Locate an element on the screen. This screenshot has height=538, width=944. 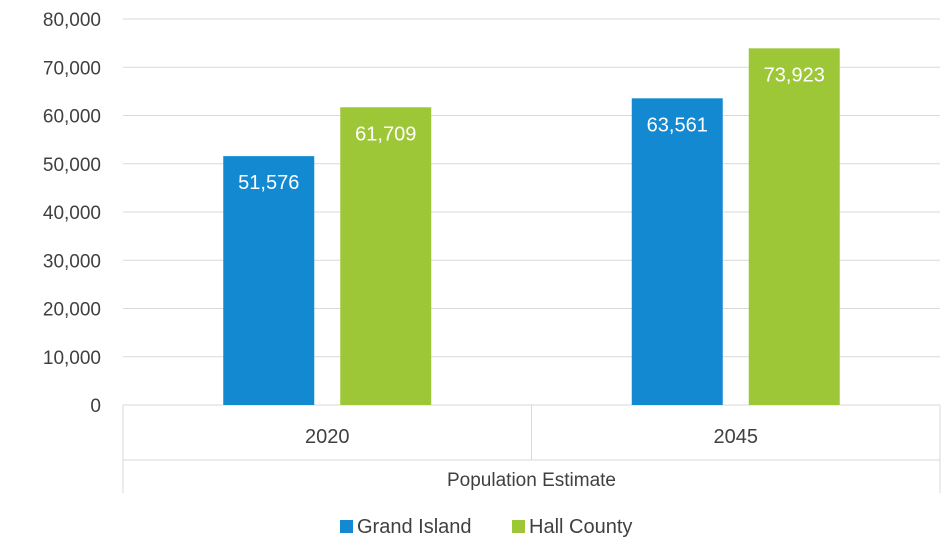
y-tick-label: 0 is located at coordinates (95, 406).